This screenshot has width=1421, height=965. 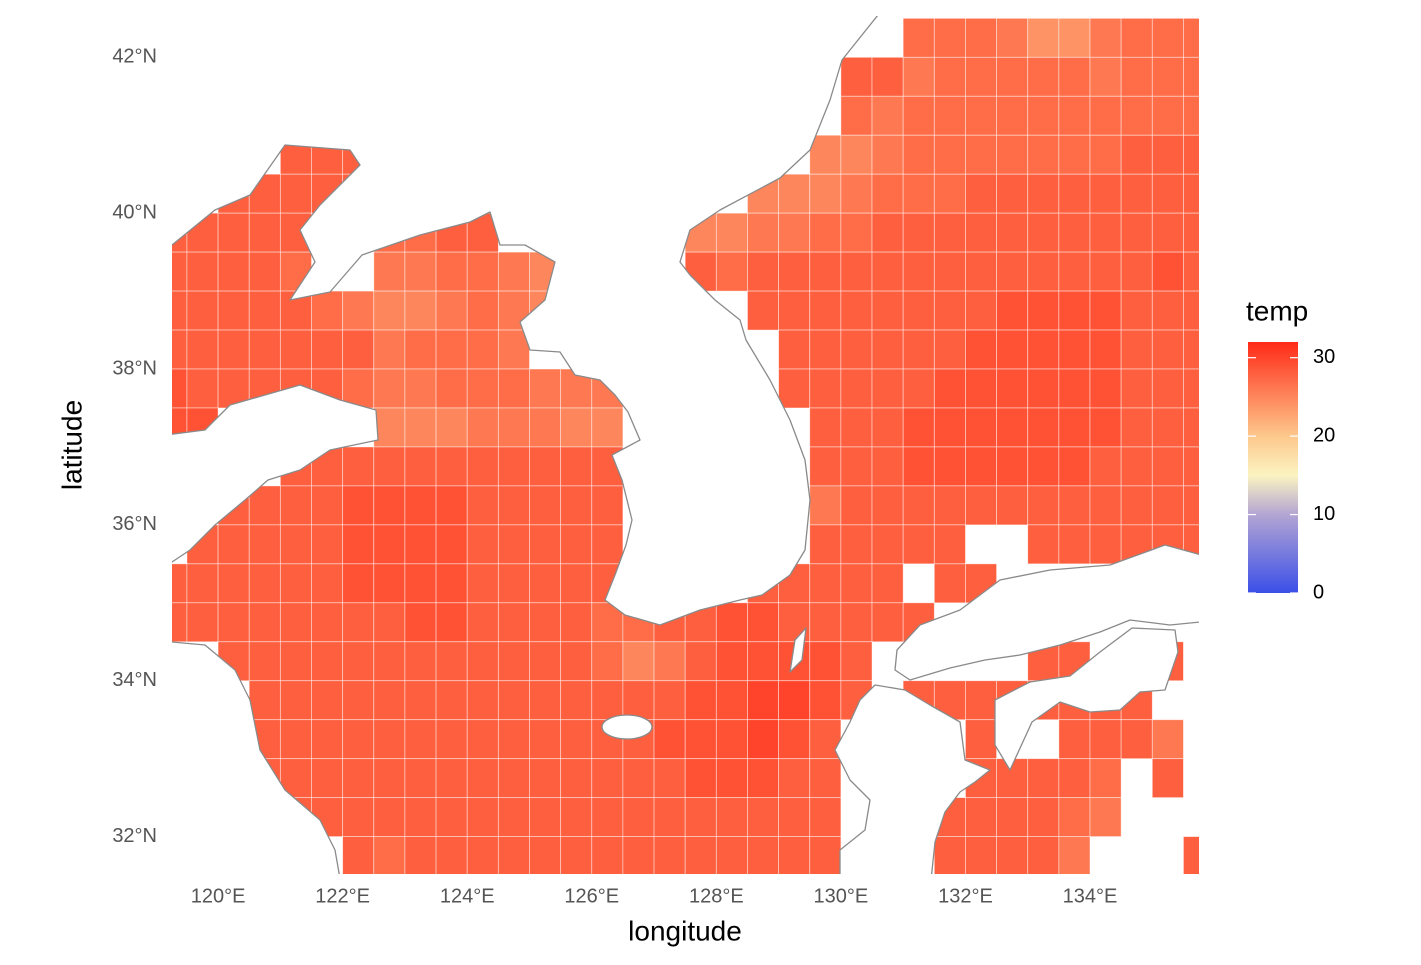 What do you see at coordinates (1318, 592) in the screenshot?
I see `legend-tick-label: 0` at bounding box center [1318, 592].